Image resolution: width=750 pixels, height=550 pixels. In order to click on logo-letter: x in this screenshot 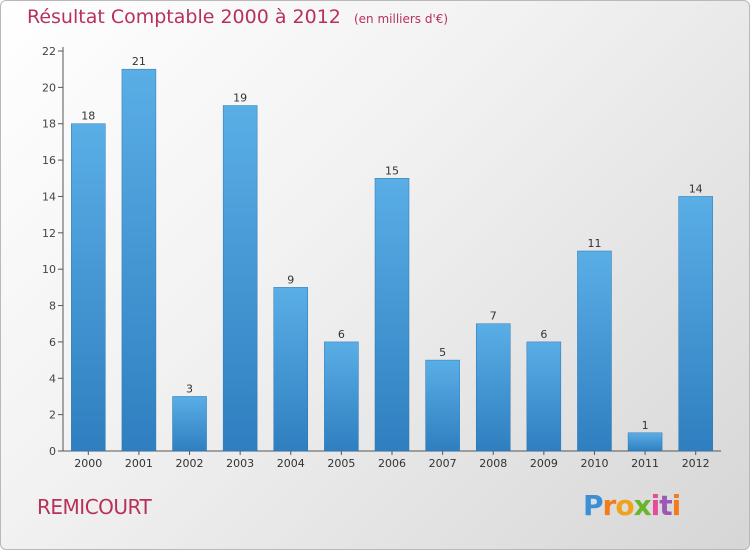, I will do `click(642, 505)`.